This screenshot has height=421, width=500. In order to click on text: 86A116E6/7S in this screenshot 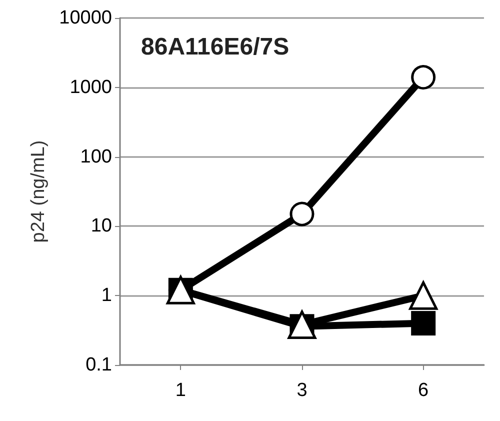, I will do `click(215, 47)`.